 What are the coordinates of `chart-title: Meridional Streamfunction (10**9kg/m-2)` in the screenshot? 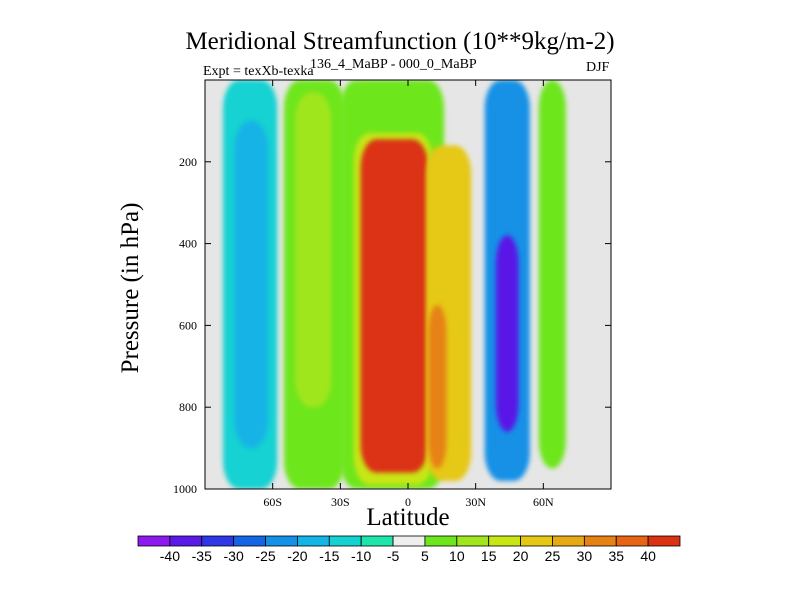 It's located at (400, 41).